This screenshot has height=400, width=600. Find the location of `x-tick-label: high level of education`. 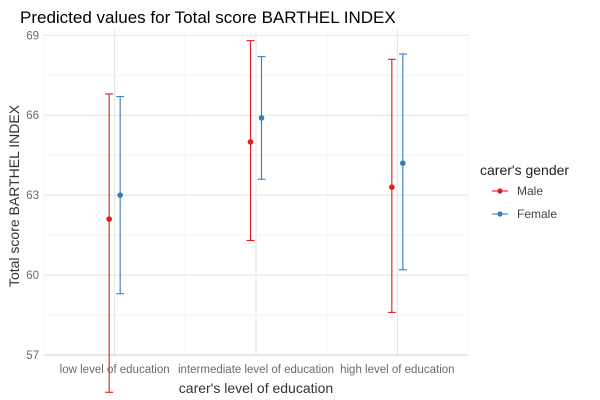

x-tick-label: high level of education is located at coordinates (397, 370).